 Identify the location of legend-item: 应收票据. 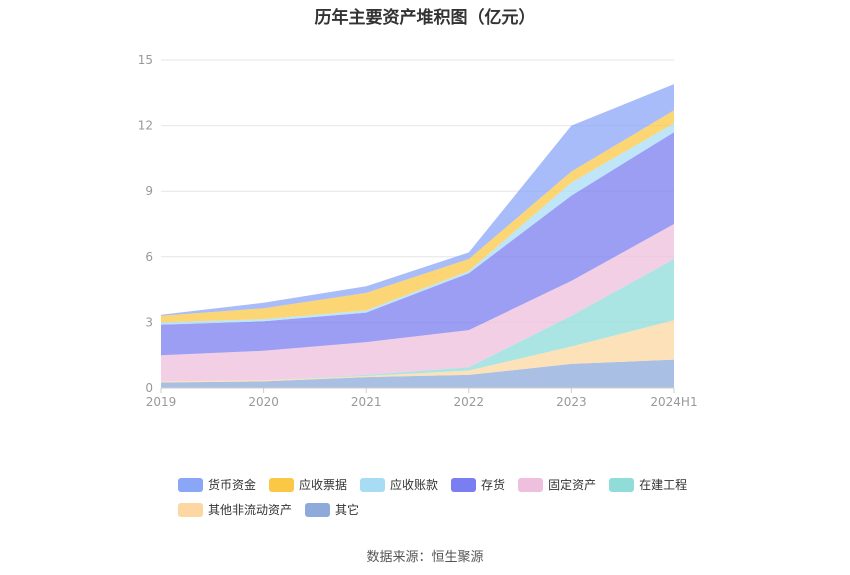
(308, 484).